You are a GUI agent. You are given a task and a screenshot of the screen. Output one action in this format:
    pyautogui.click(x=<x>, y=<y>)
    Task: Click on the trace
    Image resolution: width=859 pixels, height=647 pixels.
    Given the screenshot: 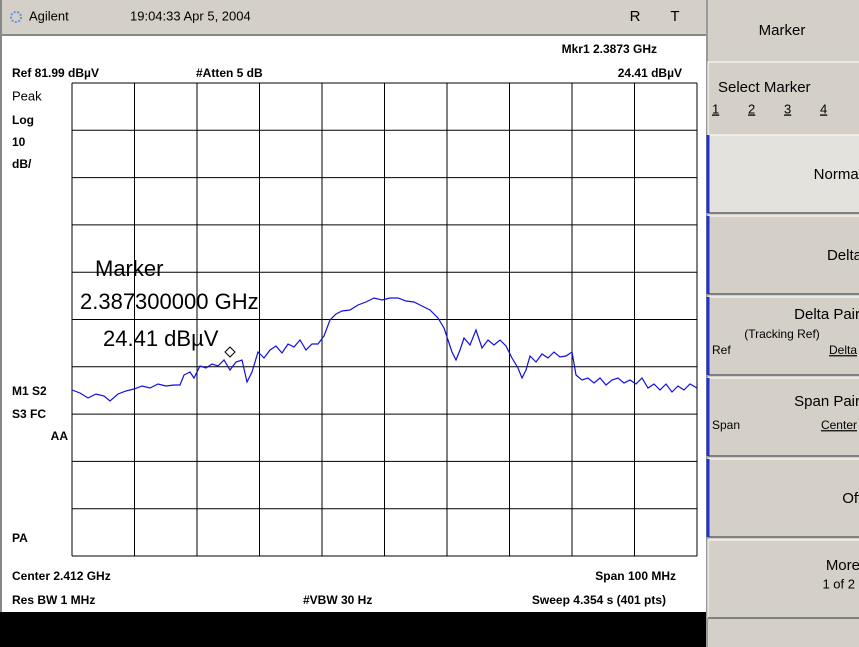 What is the action you would take?
    pyautogui.click(x=384, y=349)
    